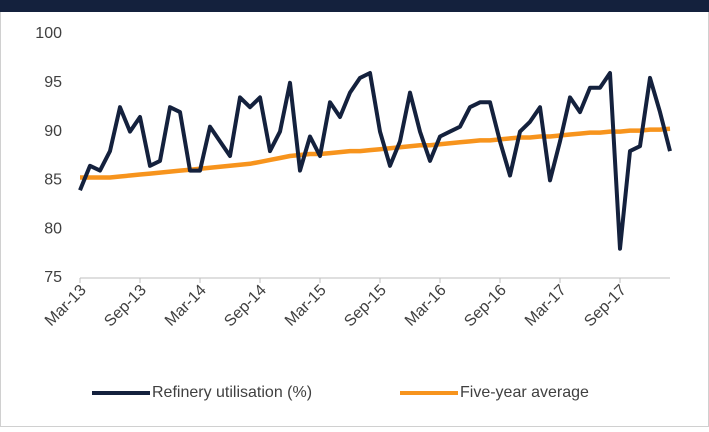  Describe the element at coordinates (232, 392) in the screenshot. I see `legend-label: Refinery utilisation (%)` at that location.